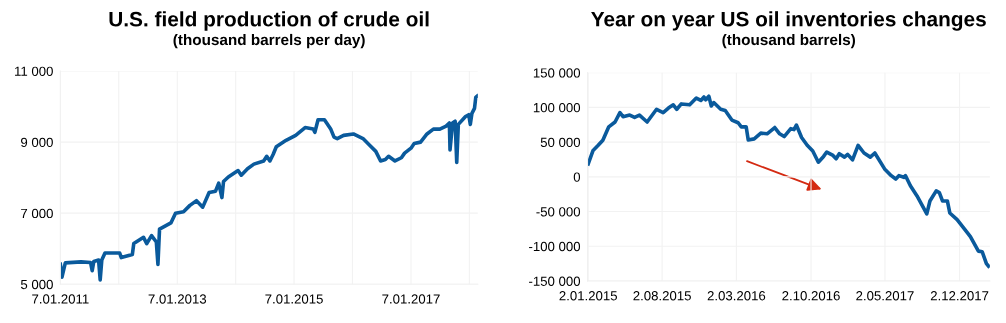 The image size is (1006, 323). Describe the element at coordinates (36, 284) in the screenshot. I see `y-tick-label: 5 000` at that location.